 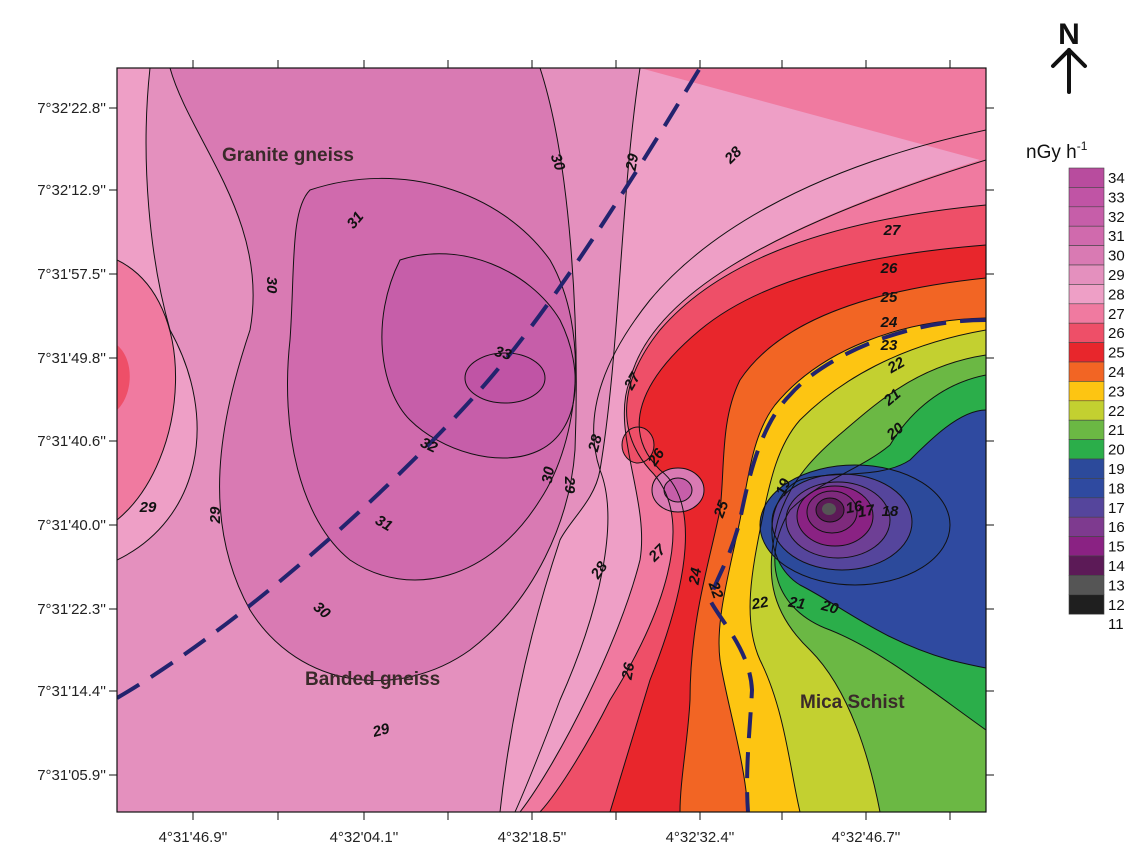 I want to click on legend-label: 13, so click(x=1116, y=585).